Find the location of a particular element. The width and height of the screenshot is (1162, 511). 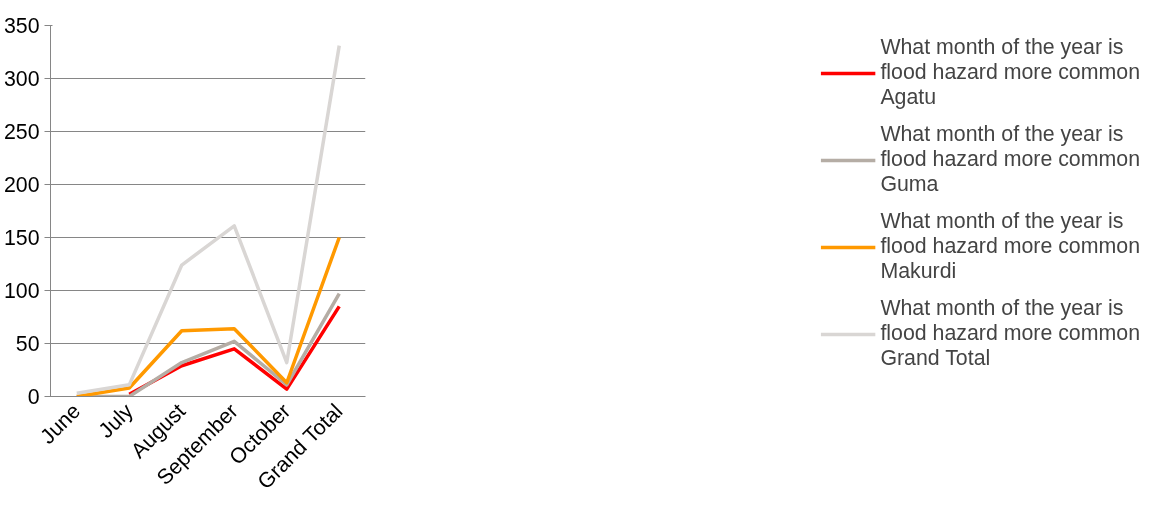

y-tick-label: 200 is located at coordinates (21, 185).